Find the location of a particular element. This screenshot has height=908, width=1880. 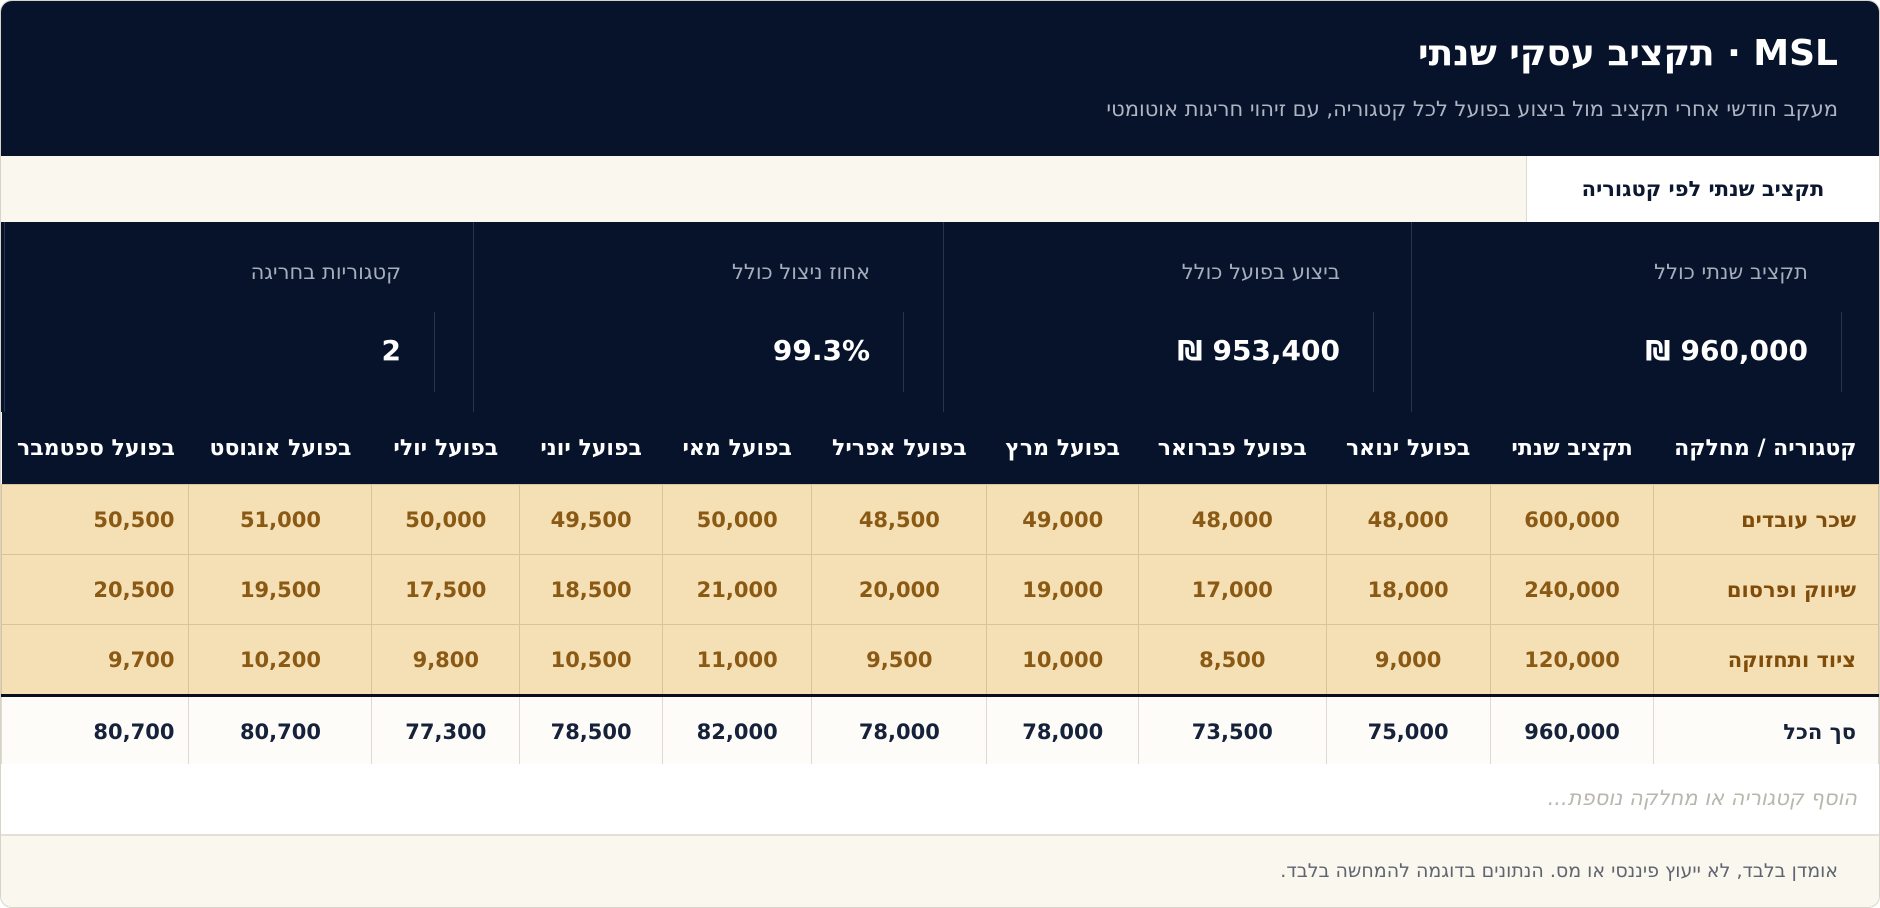

table-cell: 10,000 is located at coordinates (1063, 660).